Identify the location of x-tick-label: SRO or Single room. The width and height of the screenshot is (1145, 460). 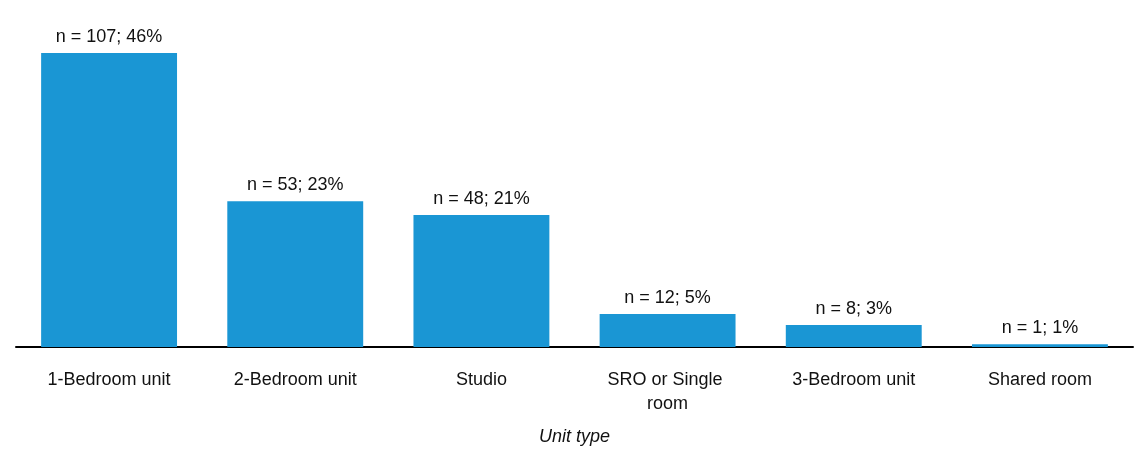
(667, 391).